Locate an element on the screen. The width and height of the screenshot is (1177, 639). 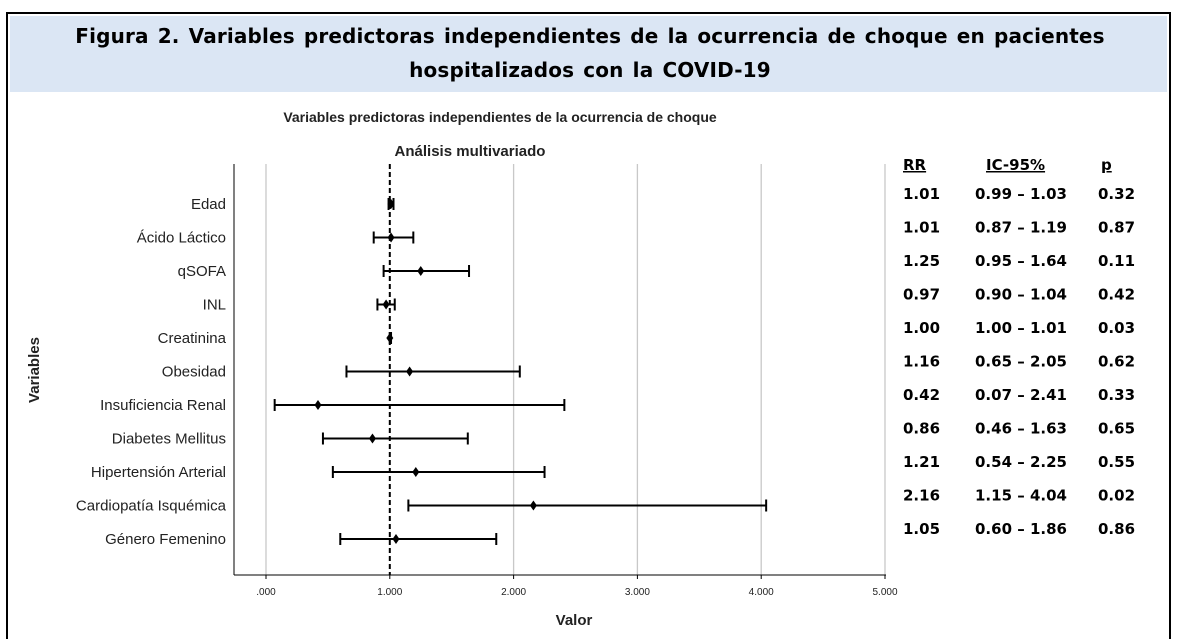
table-header-ci: IC-95% is located at coordinates (1015, 165).